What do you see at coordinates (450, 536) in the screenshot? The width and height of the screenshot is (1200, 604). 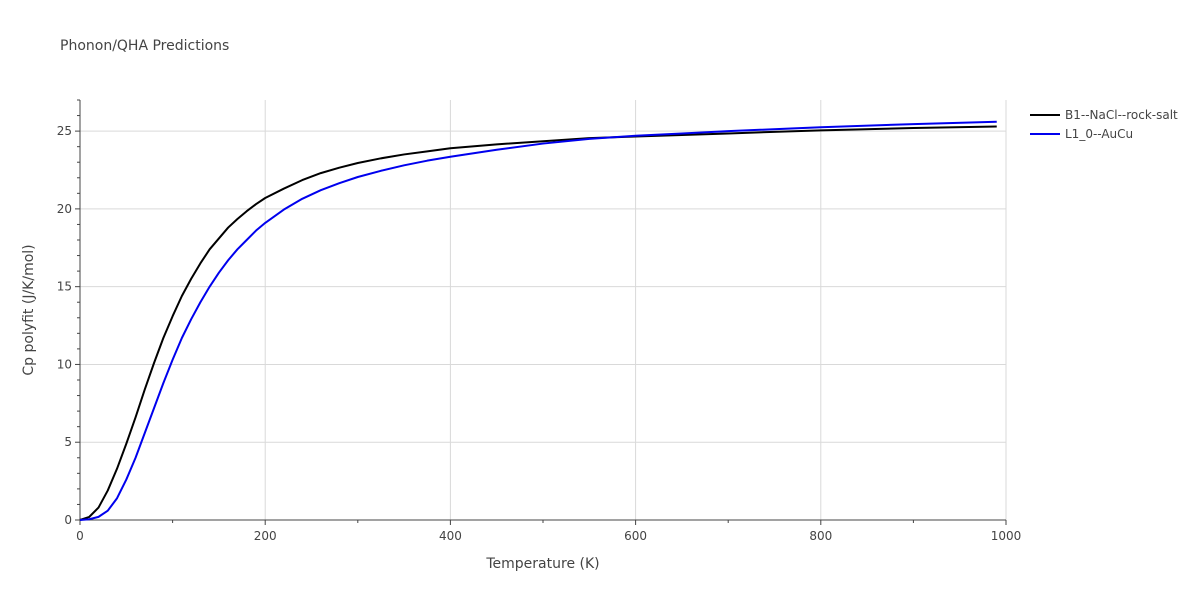 I see `x-tick-label: 400` at bounding box center [450, 536].